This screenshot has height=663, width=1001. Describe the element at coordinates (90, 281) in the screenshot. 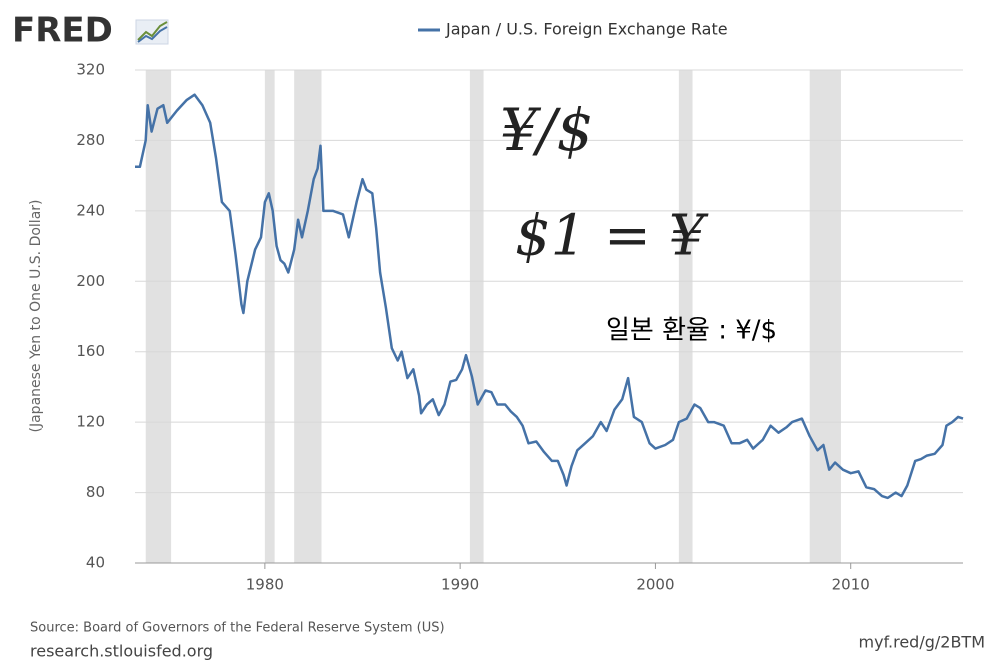

I see `y-tick-label: 200` at that location.